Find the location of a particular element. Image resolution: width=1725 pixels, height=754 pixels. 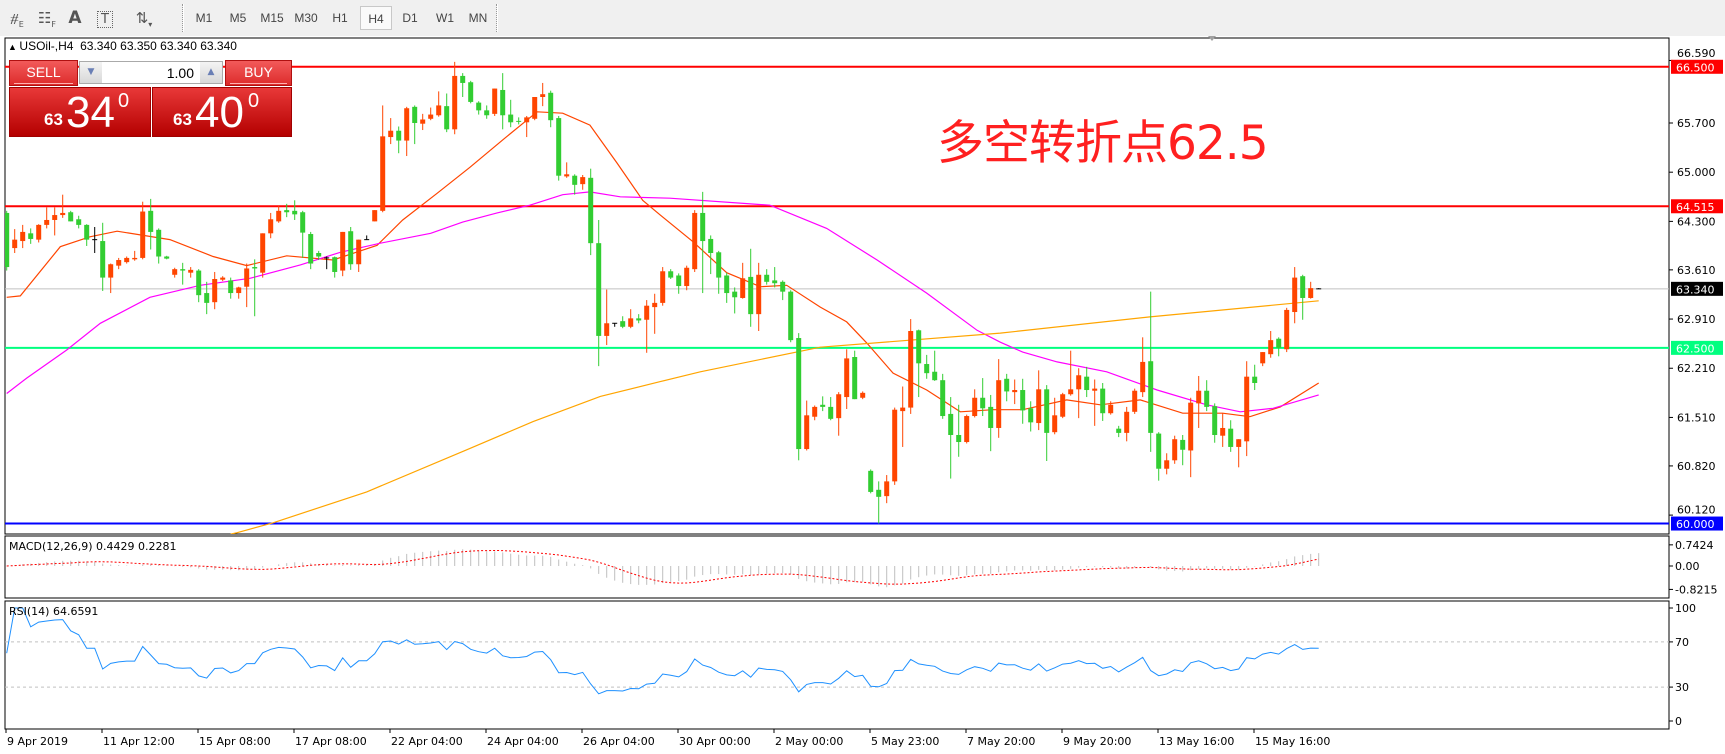

expert-advisors-icon: ⧣E is located at coordinates (17, 19).